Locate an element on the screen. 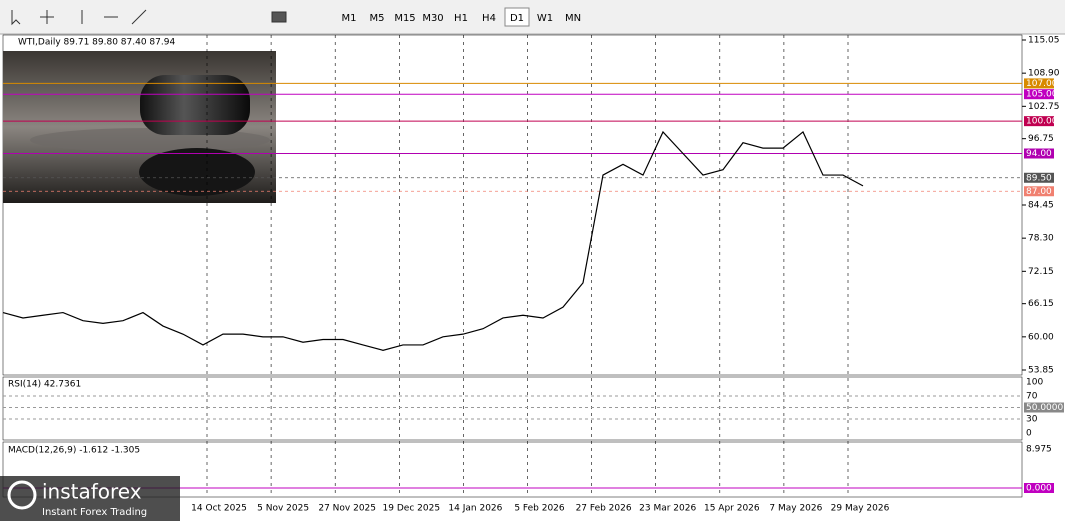  timeframe-button: W1 is located at coordinates (545, 18).